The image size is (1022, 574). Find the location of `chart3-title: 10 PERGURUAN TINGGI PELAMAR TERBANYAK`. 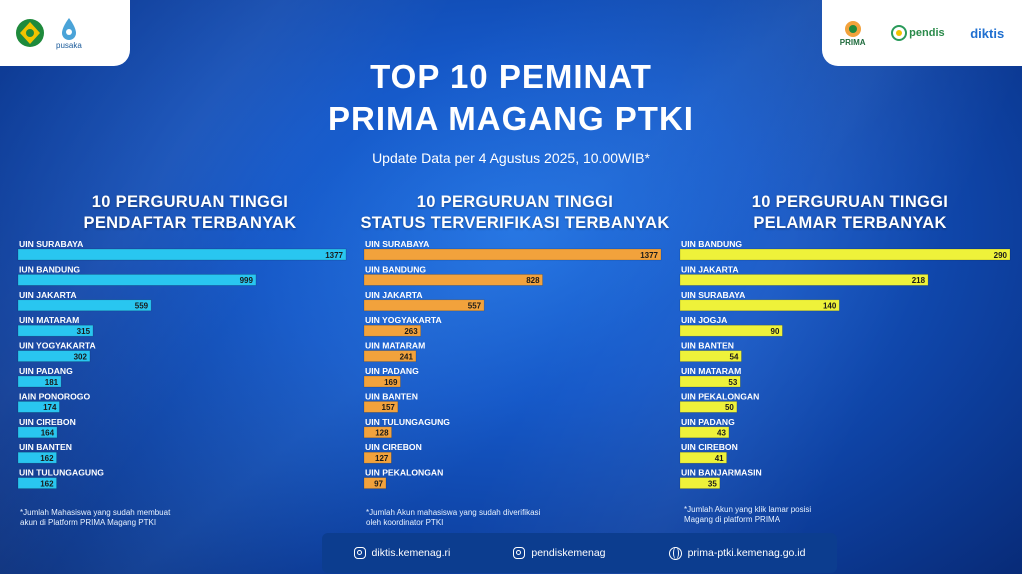

chart3-title: 10 PERGURUAN TINGGI PELAMAR TERBANYAK is located at coordinates (850, 213).